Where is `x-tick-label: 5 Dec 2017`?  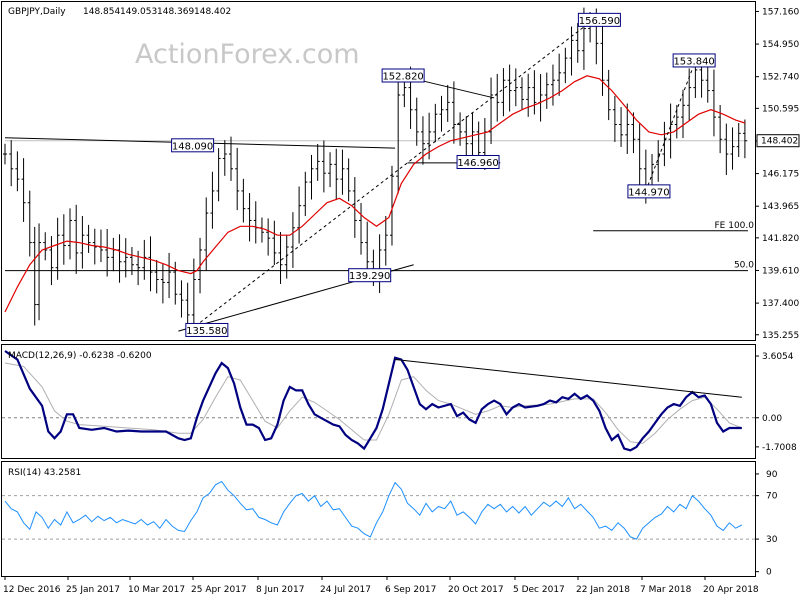
x-tick-label: 5 Dec 2017 is located at coordinates (539, 590).